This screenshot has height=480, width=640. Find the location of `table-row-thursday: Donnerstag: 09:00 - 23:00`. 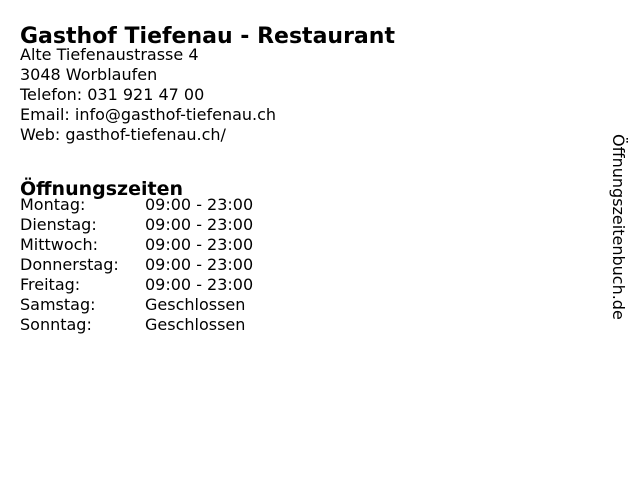

table-row-thursday: Donnerstag: 09:00 - 23:00 is located at coordinates (136, 265).